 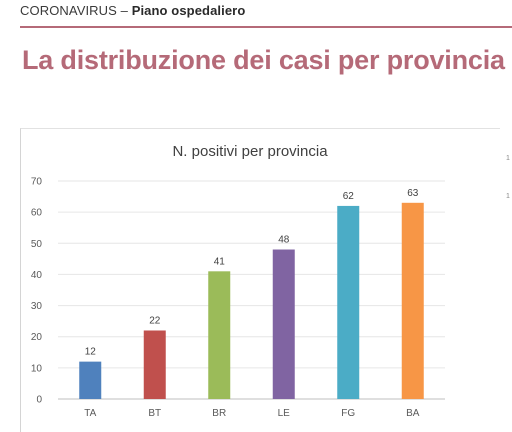 I want to click on y-tick-label: 0, so click(x=39, y=400).